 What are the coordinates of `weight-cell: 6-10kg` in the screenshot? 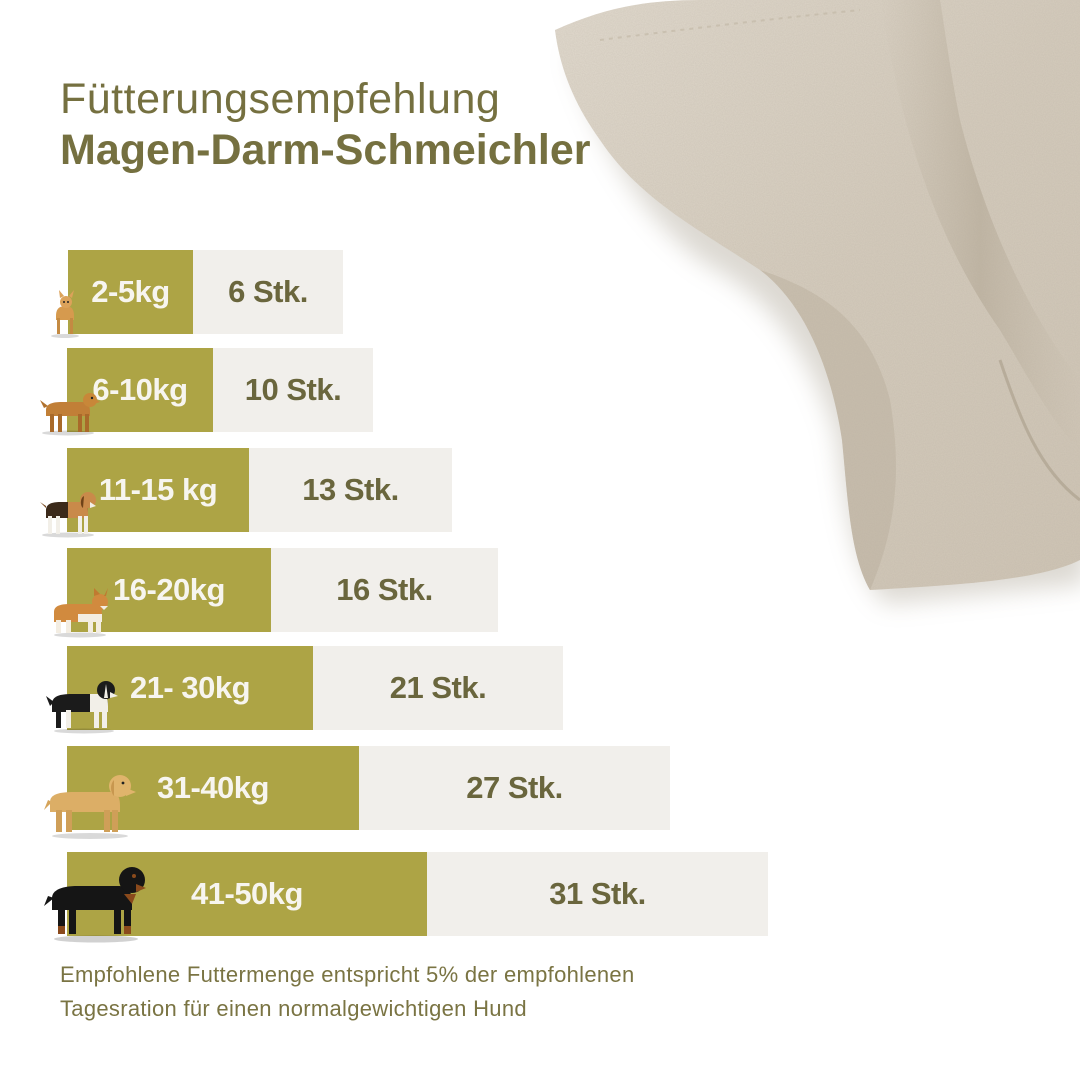 It's located at (140, 390).